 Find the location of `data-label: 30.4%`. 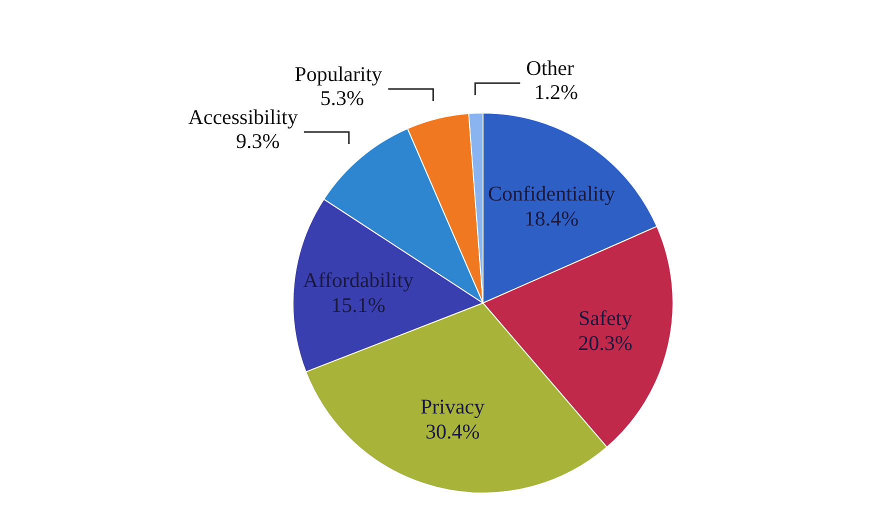

data-label: 30.4% is located at coordinates (452, 431).